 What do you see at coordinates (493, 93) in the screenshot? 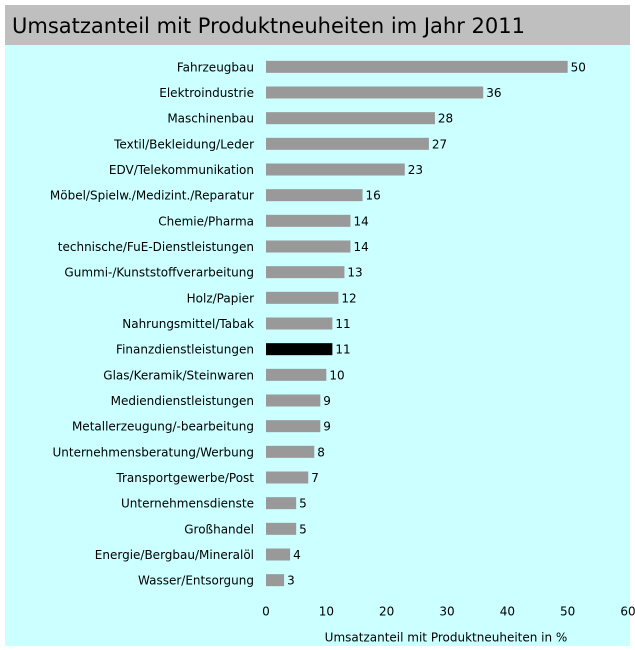
I see `value-label: 36` at bounding box center [493, 93].